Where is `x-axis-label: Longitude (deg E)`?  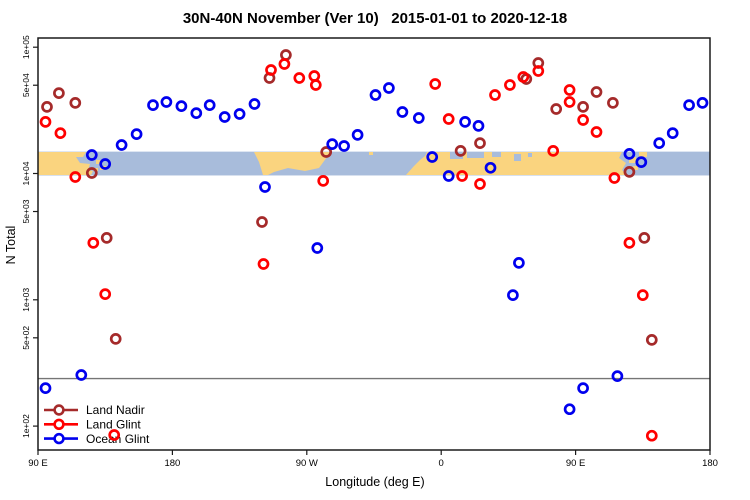 x-axis-label: Longitude (deg E) is located at coordinates (375, 482).